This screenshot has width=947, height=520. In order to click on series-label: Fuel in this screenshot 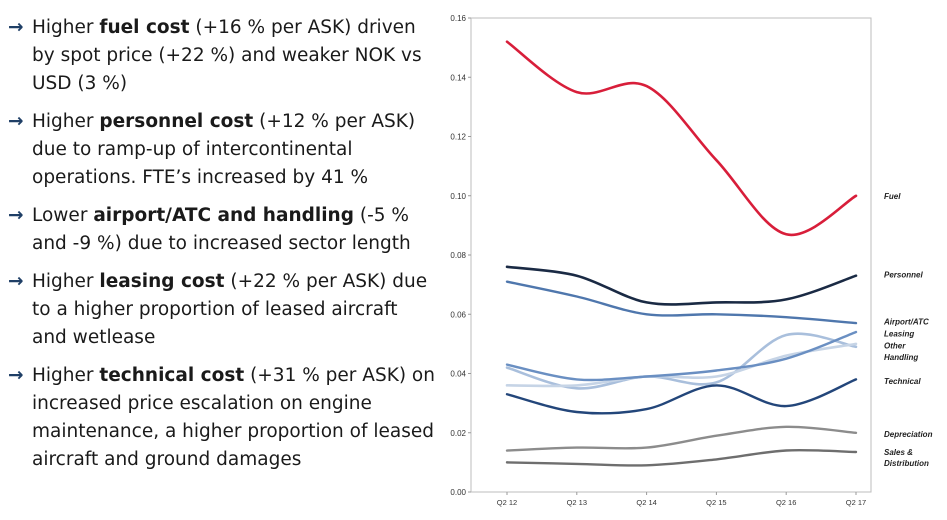, I will do `click(892, 196)`.